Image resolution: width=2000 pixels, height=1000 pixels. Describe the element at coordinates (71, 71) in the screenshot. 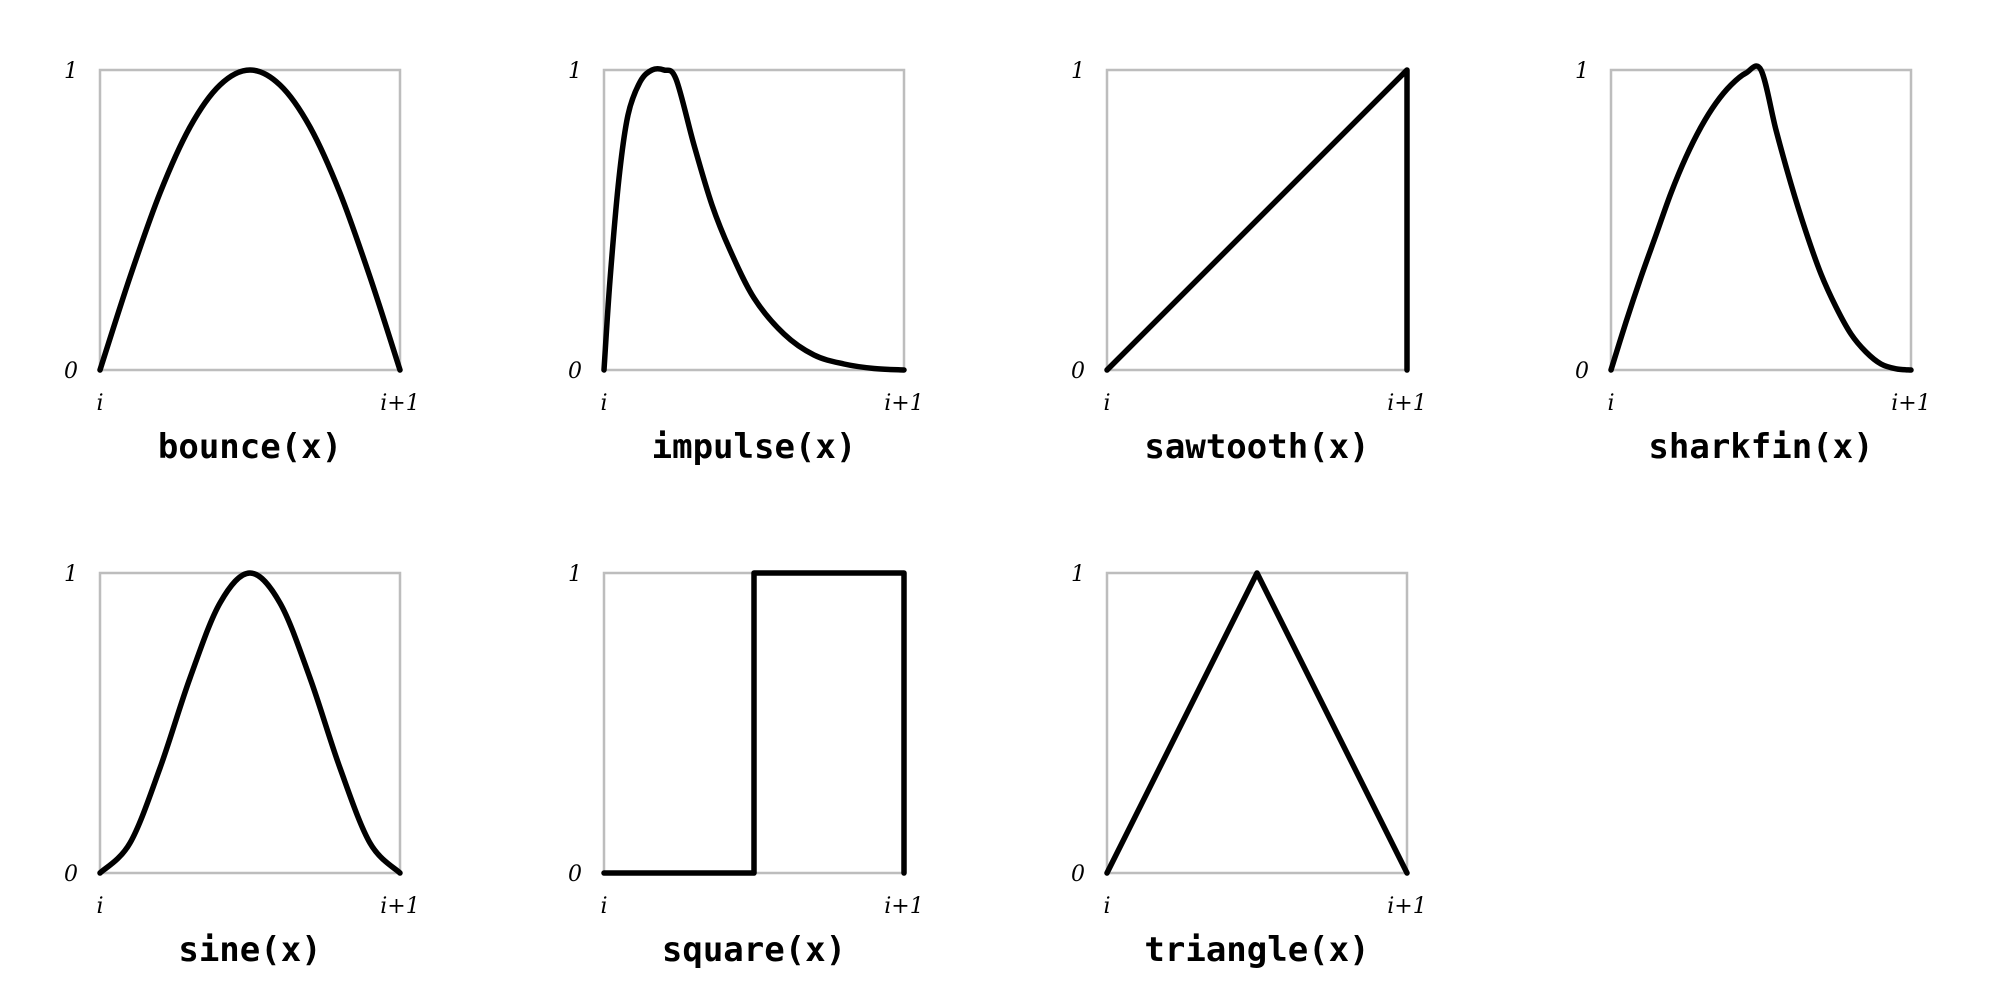

I see `bounce-y-tick-top: 1` at that location.